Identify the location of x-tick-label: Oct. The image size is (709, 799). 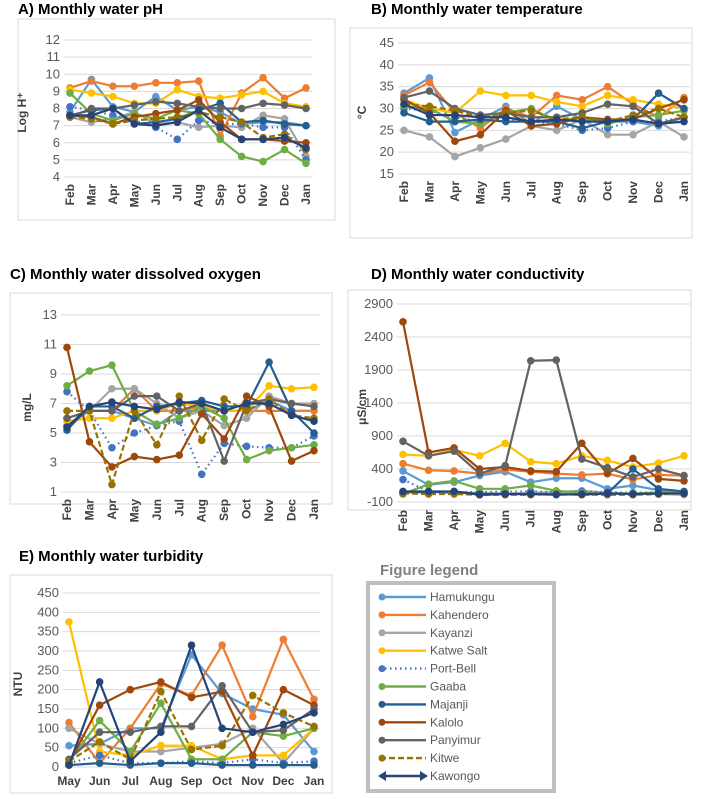
(608, 191).